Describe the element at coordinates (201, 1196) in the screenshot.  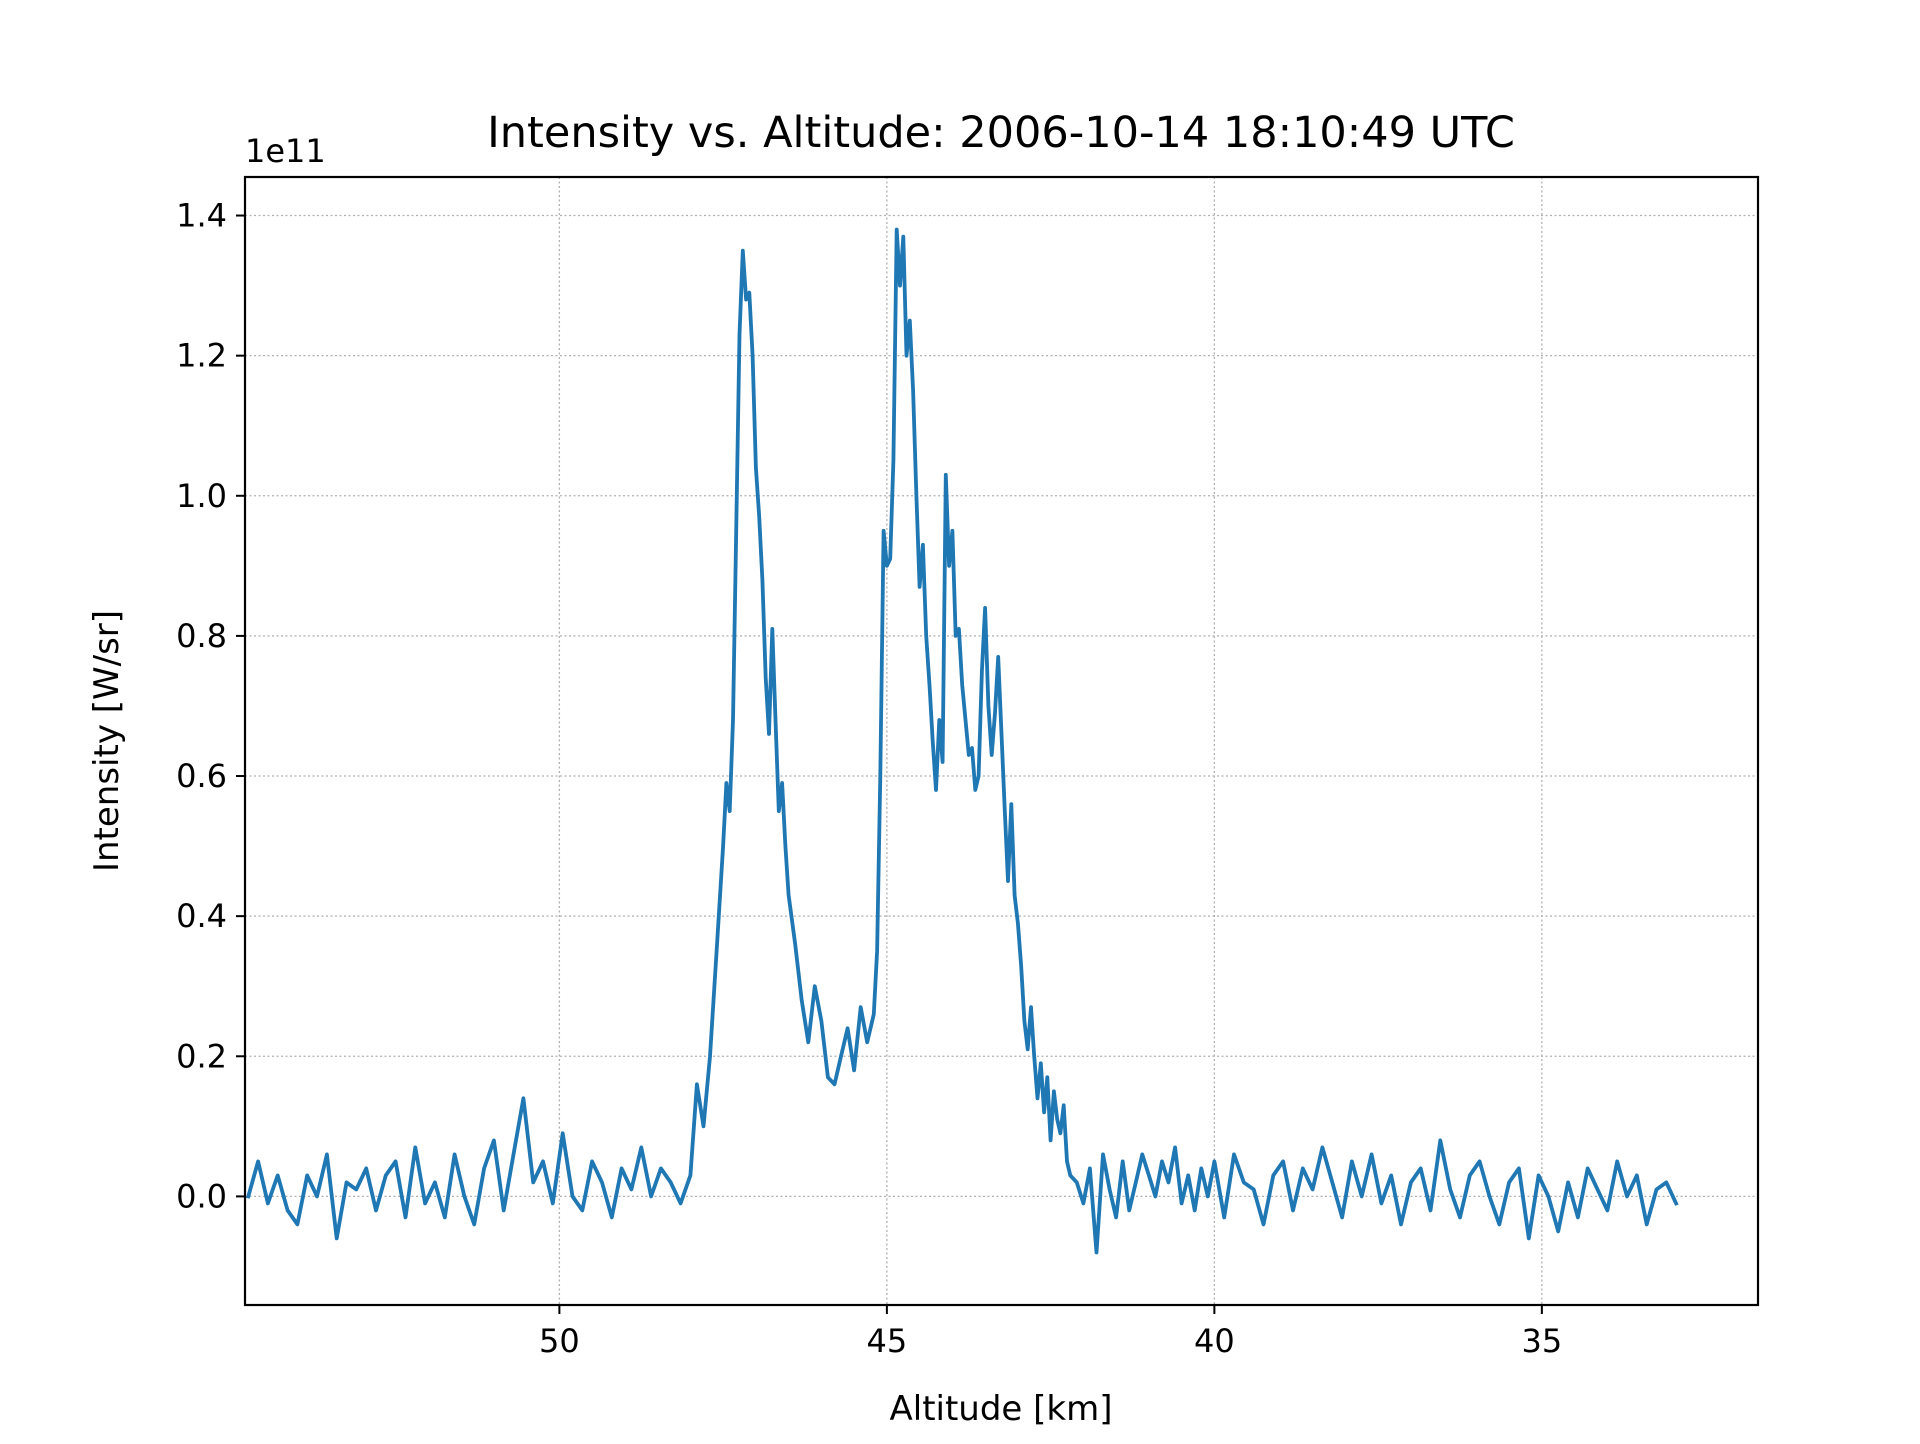
I see `y-tick-label: 0.0` at that location.